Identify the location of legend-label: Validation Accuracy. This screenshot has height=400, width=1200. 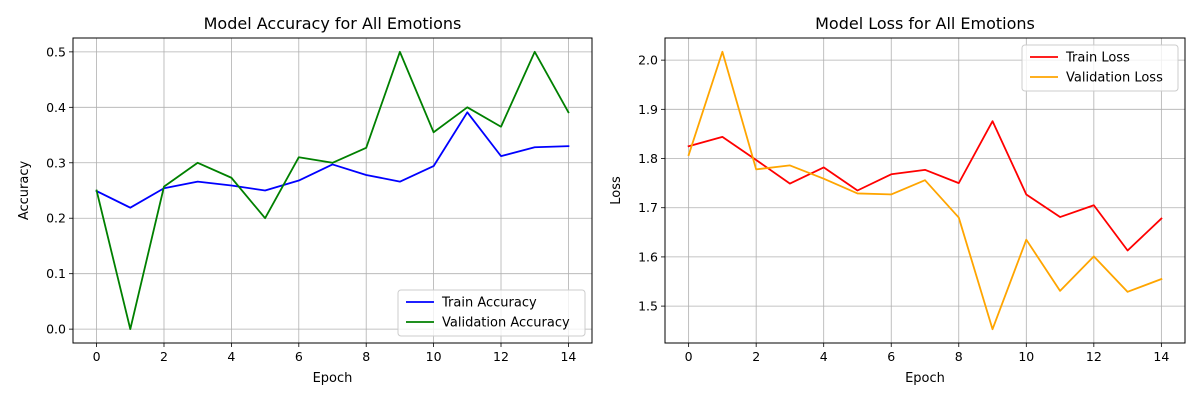
(506, 323).